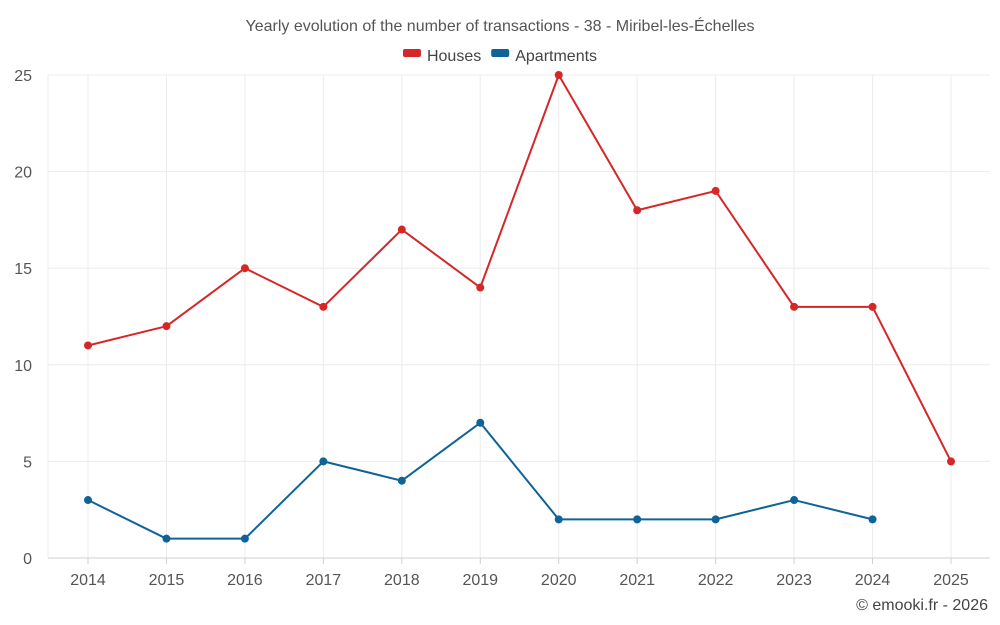 The image size is (1000, 625). What do you see at coordinates (556, 56) in the screenshot?
I see `legend-label: Apartments` at bounding box center [556, 56].